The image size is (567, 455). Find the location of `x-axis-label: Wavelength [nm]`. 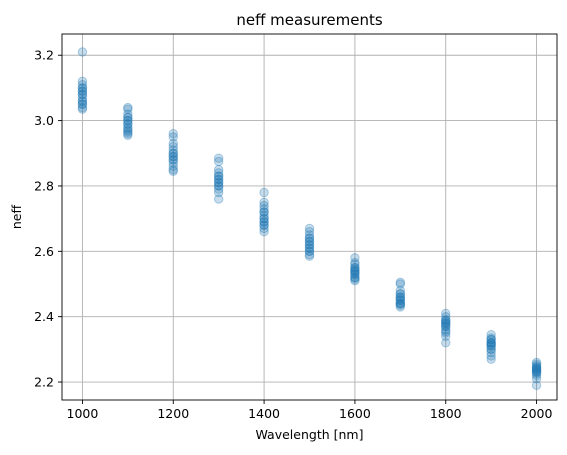

x-axis-label: Wavelength [nm] is located at coordinates (310, 434).